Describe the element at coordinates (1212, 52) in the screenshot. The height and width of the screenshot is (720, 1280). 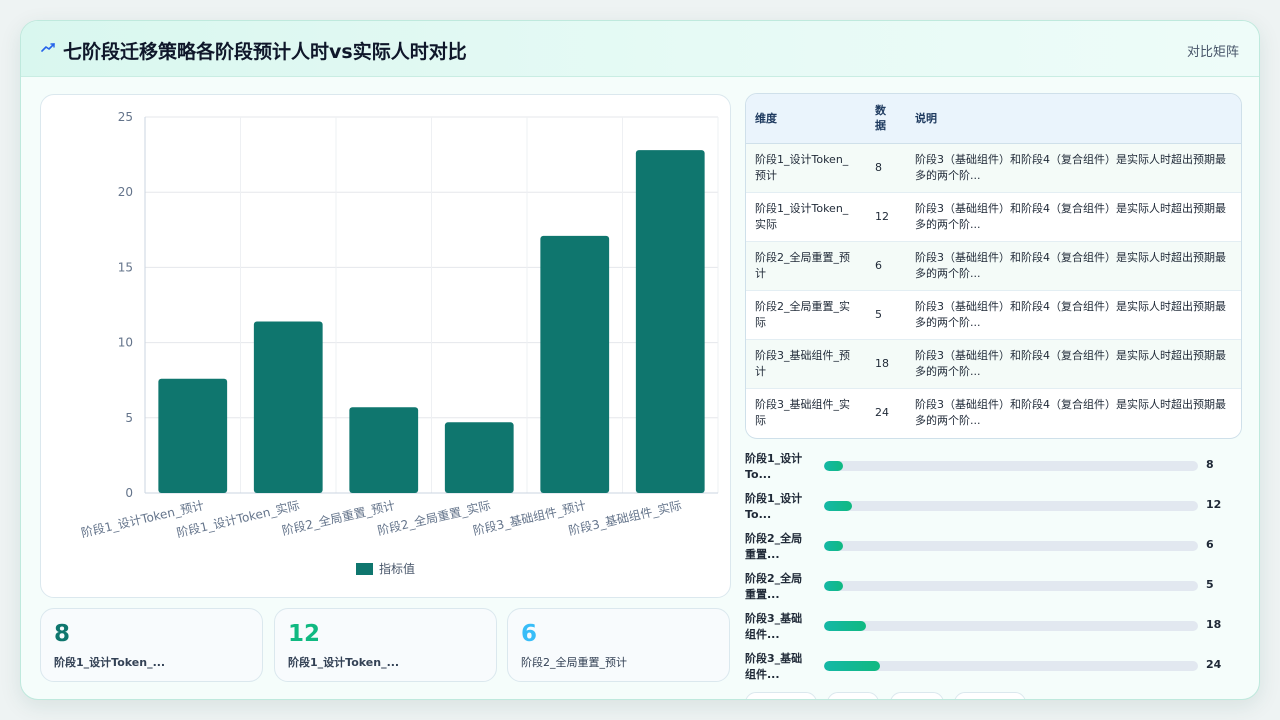
I see `view-mode-label: 对比矩阵` at that location.